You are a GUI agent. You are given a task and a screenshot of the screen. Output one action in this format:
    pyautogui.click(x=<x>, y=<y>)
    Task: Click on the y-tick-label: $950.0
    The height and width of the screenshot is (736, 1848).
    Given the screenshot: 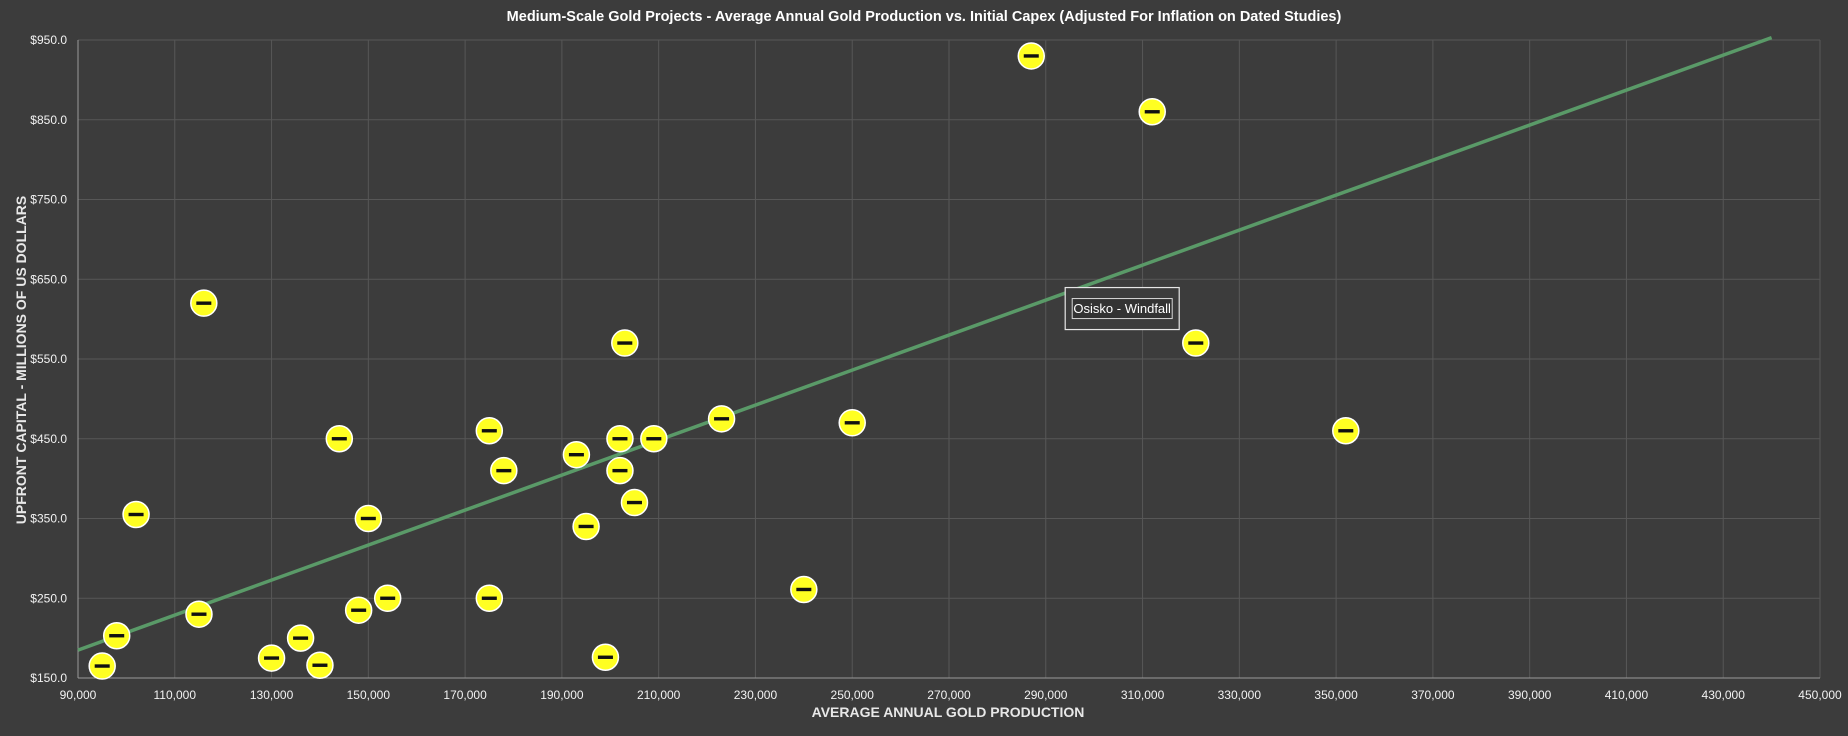 What is the action you would take?
    pyautogui.click(x=48, y=40)
    